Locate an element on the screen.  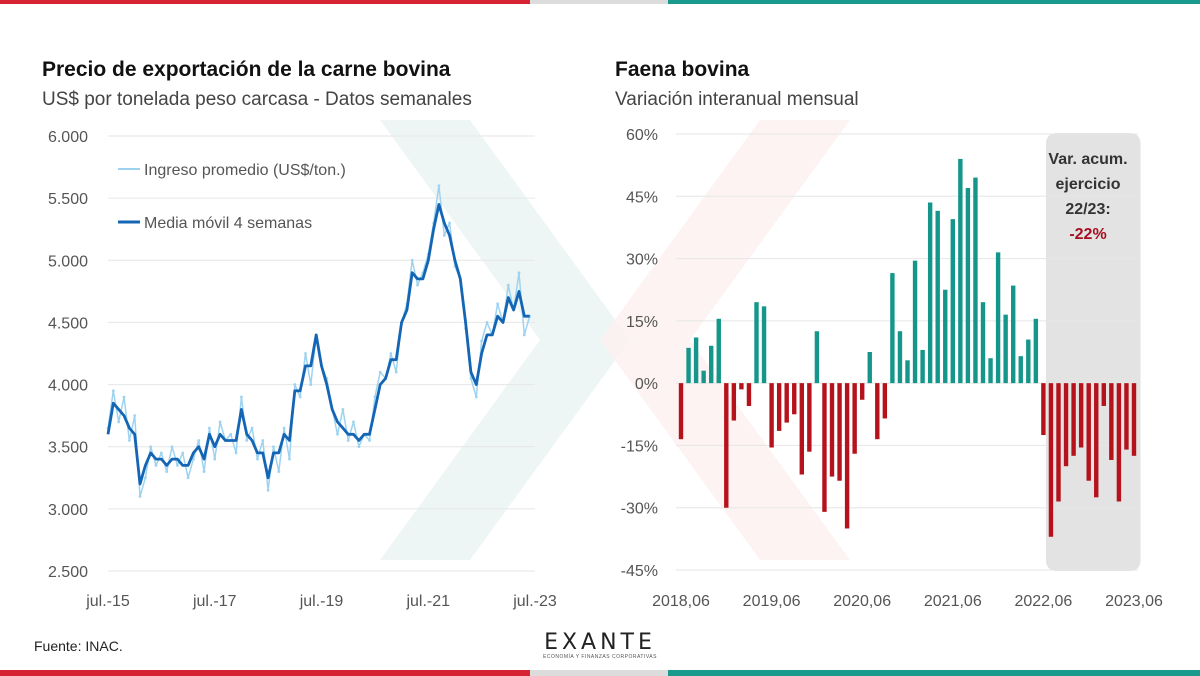
source-note: Fuente: INAC. is located at coordinates (78, 646).